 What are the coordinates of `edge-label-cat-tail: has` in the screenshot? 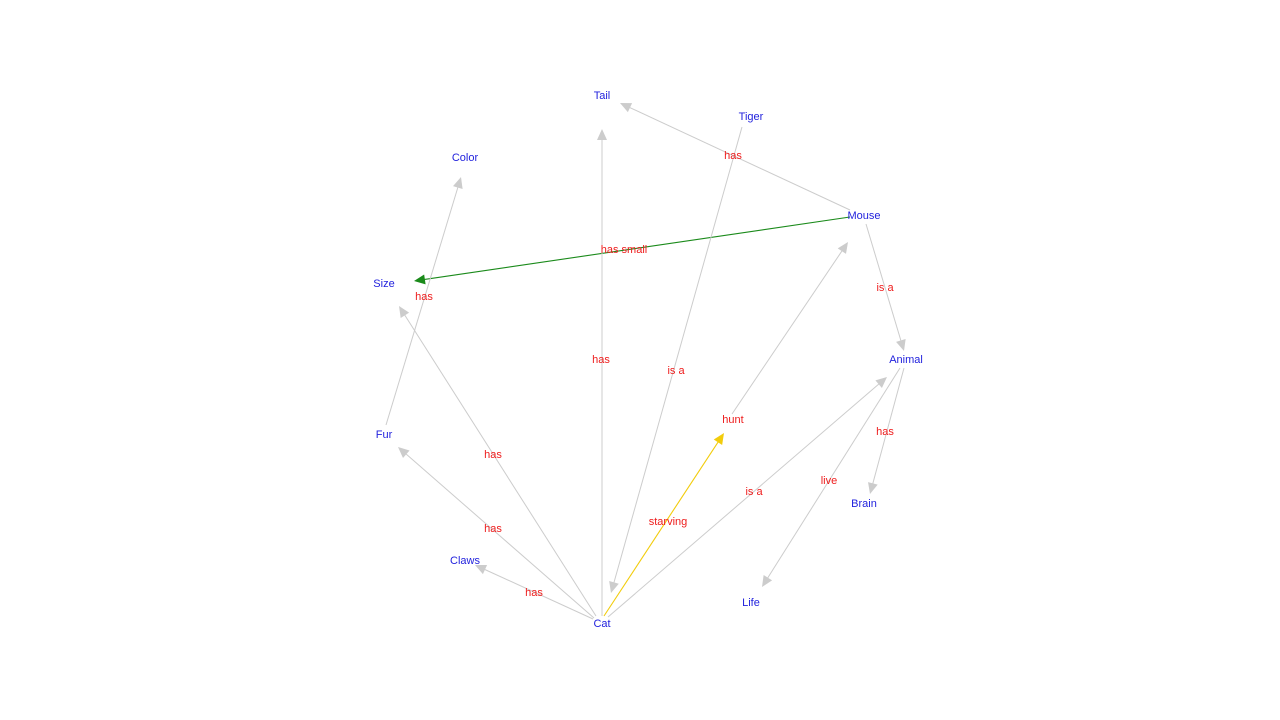 It's located at (601, 360).